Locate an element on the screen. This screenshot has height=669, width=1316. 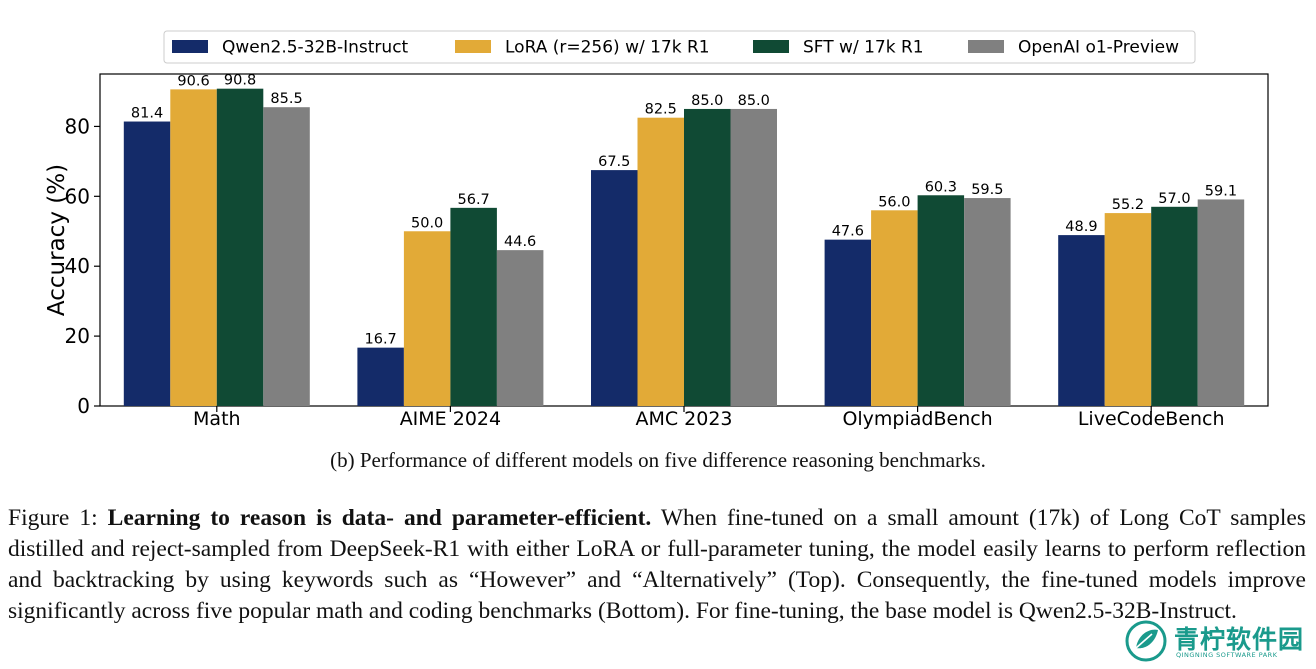
y-tick-label: 80 is located at coordinates (77, 126).